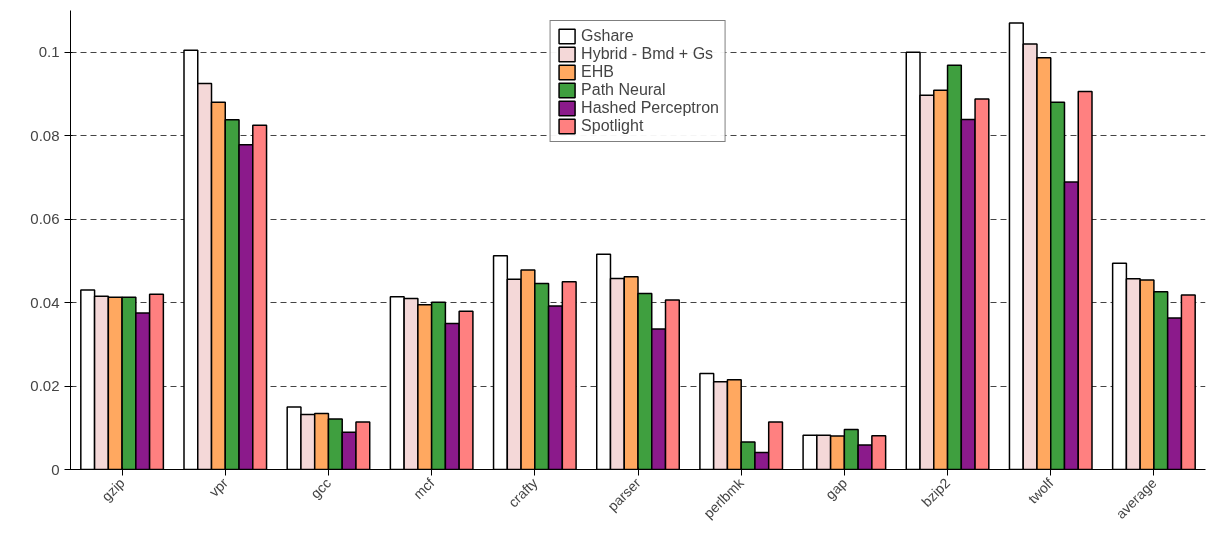 This screenshot has height=538, width=1225. Describe the element at coordinates (113, 489) in the screenshot. I see `x-tick-label: gzip` at that location.